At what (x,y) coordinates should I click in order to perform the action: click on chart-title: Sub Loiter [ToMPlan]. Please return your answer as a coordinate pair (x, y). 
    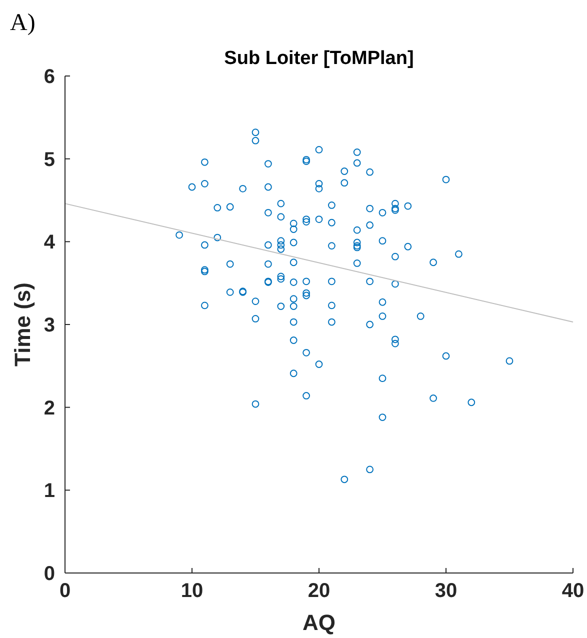
    Looking at the image, I should click on (319, 58).